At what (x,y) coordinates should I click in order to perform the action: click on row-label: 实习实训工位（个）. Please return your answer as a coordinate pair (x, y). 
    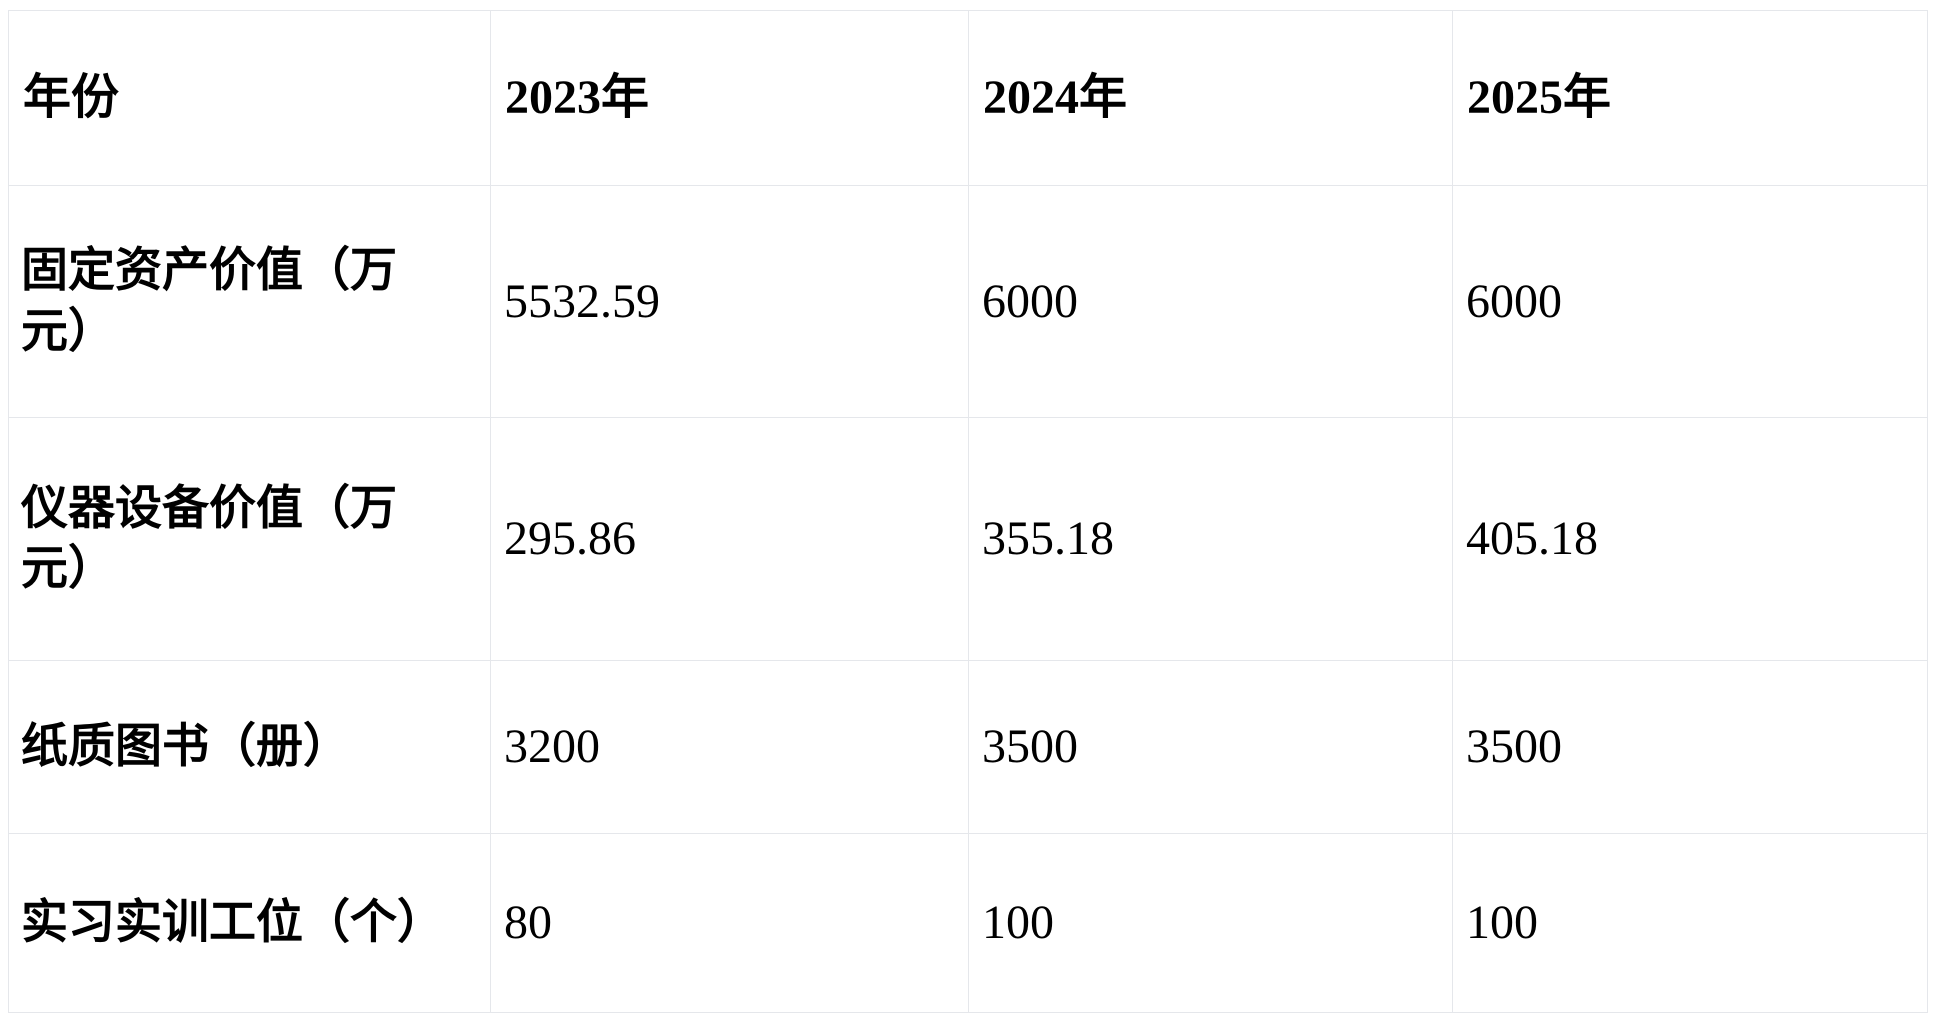
    Looking at the image, I should click on (249, 923).